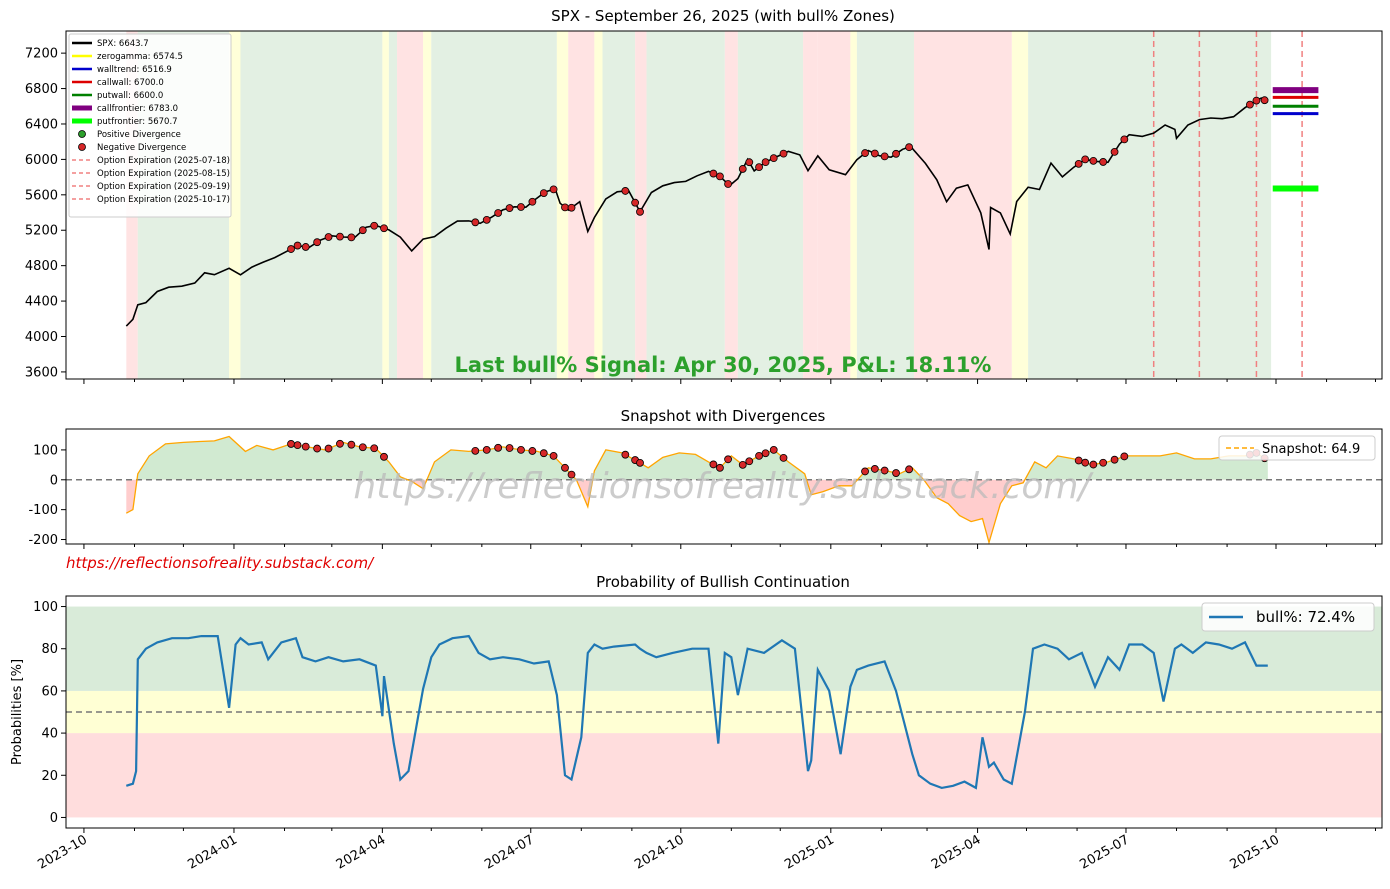  What do you see at coordinates (41, 195) in the screenshot?
I see `y-tick-label: 5600` at bounding box center [41, 195].